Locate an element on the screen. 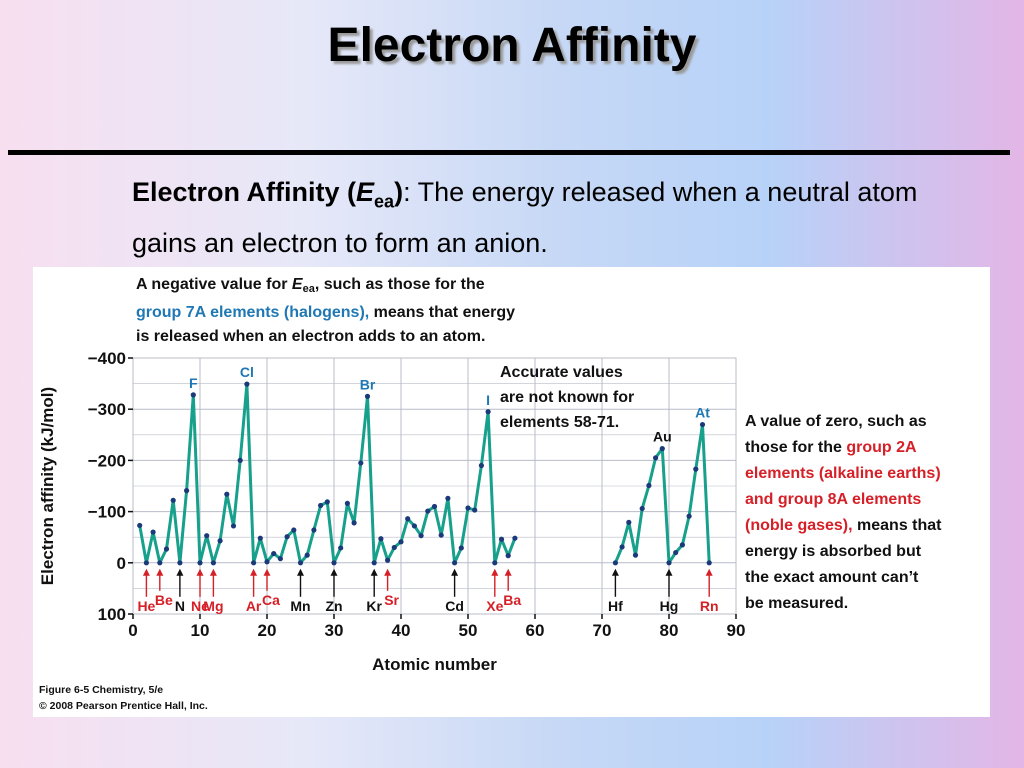  zero-label-ba: Ba is located at coordinates (512, 600).